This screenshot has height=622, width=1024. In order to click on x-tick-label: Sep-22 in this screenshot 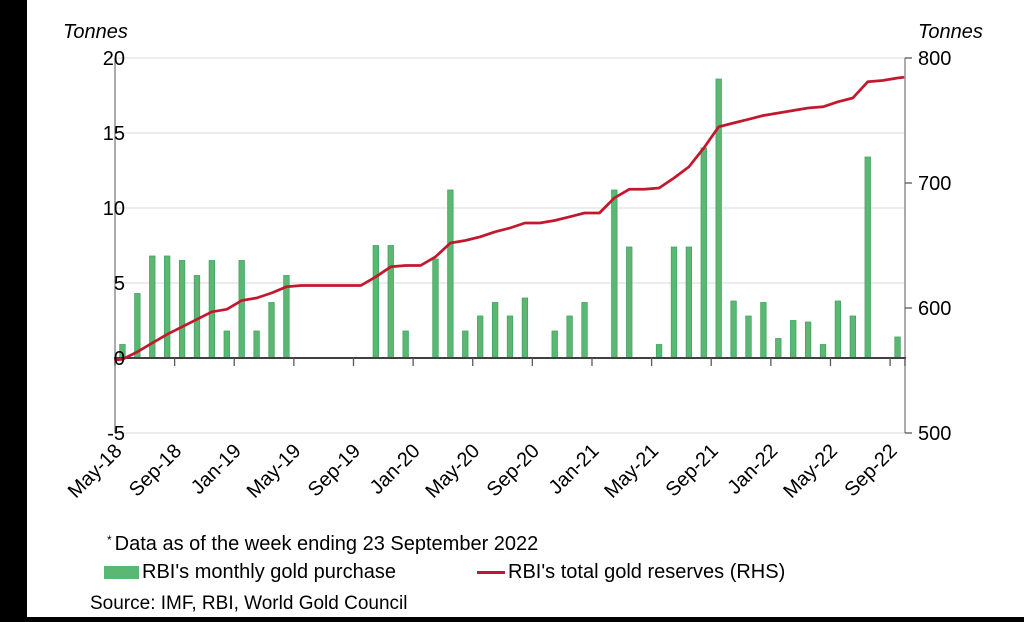, I will do `click(870, 470)`.